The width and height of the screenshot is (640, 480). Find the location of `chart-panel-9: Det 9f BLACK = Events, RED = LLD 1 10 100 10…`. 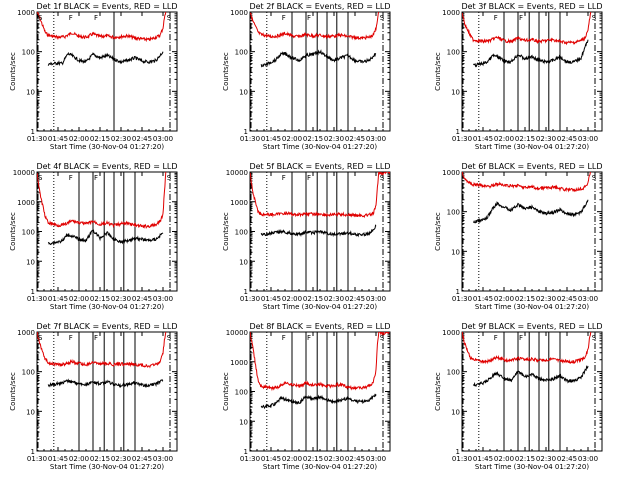

chart-panel-9: Det 9f BLACK = Events, RED = LLD 1 10 100 10… is located at coordinates (518, 396).